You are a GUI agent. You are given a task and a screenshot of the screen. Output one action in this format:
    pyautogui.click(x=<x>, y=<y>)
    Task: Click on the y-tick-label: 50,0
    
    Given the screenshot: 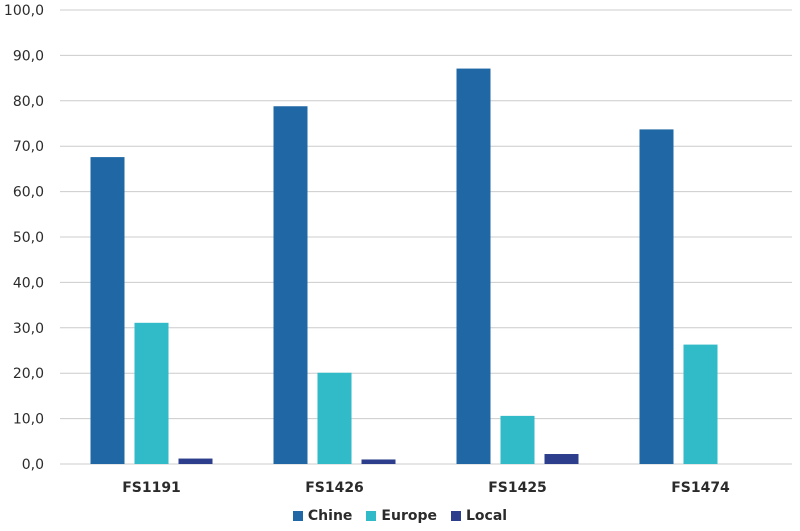 What is the action you would take?
    pyautogui.click(x=28, y=238)
    